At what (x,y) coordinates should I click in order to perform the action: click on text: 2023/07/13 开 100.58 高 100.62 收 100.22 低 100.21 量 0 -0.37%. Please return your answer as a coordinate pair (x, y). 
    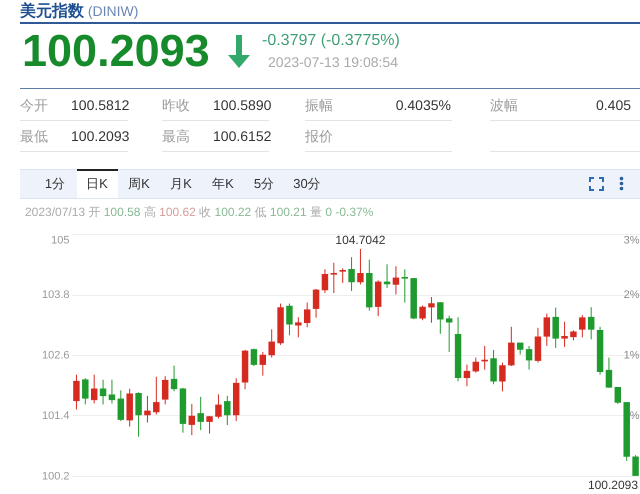
    Looking at the image, I should click on (199, 212).